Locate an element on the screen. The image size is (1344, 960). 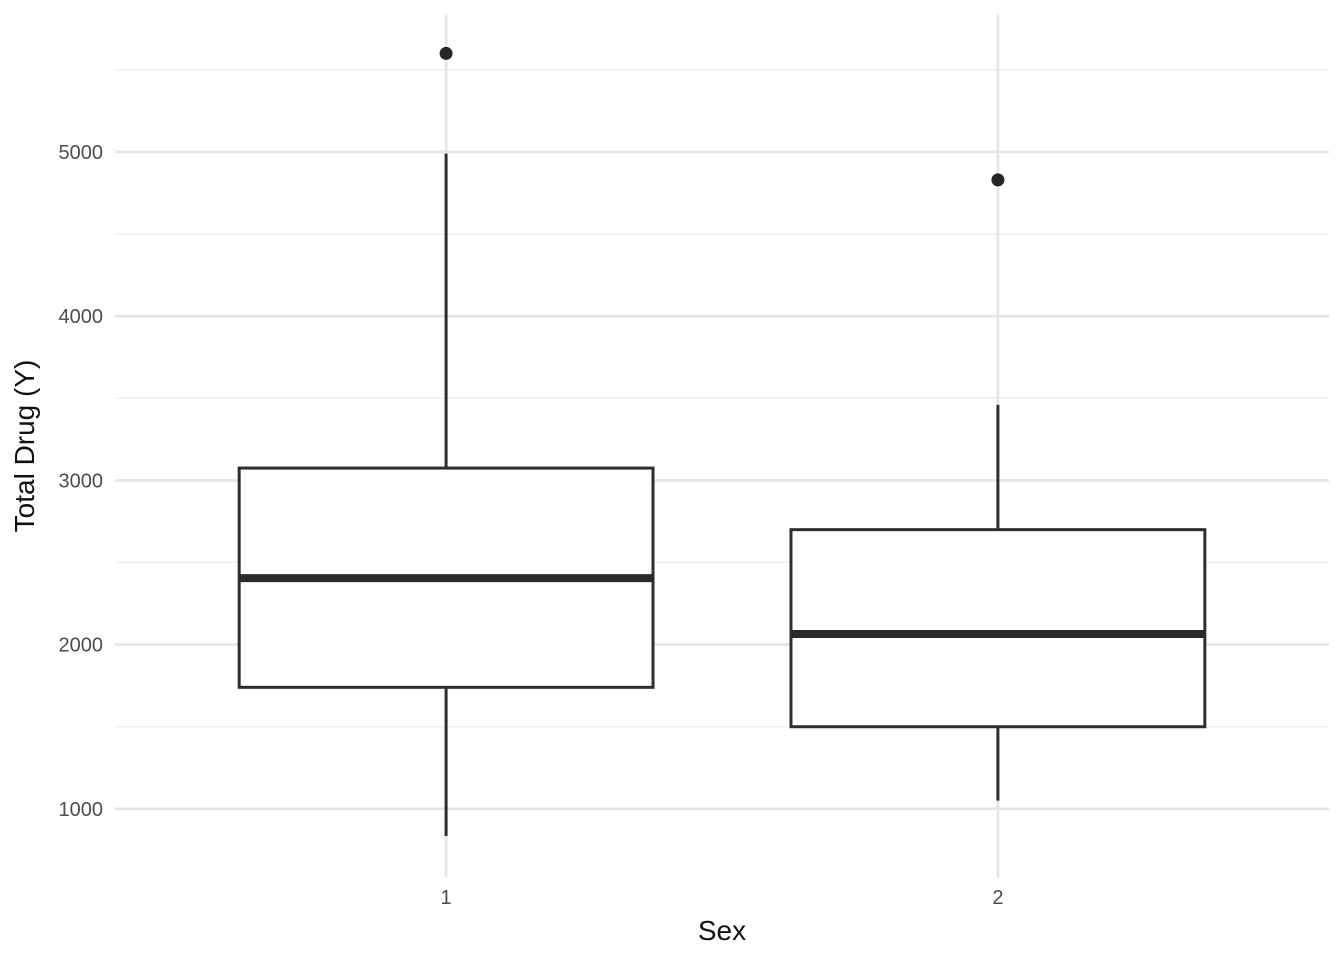
iqr-box is located at coordinates (998, 628).